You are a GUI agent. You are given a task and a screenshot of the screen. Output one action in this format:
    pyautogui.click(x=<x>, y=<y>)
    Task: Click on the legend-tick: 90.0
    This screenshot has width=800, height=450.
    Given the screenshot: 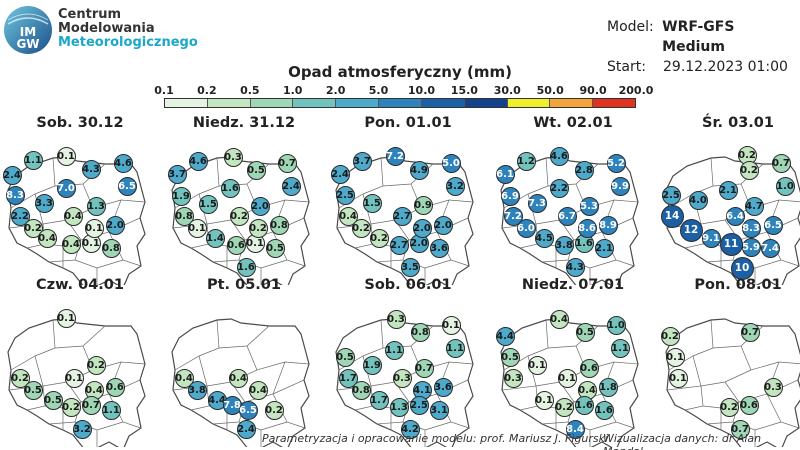 What is the action you would take?
    pyautogui.click(x=593, y=90)
    